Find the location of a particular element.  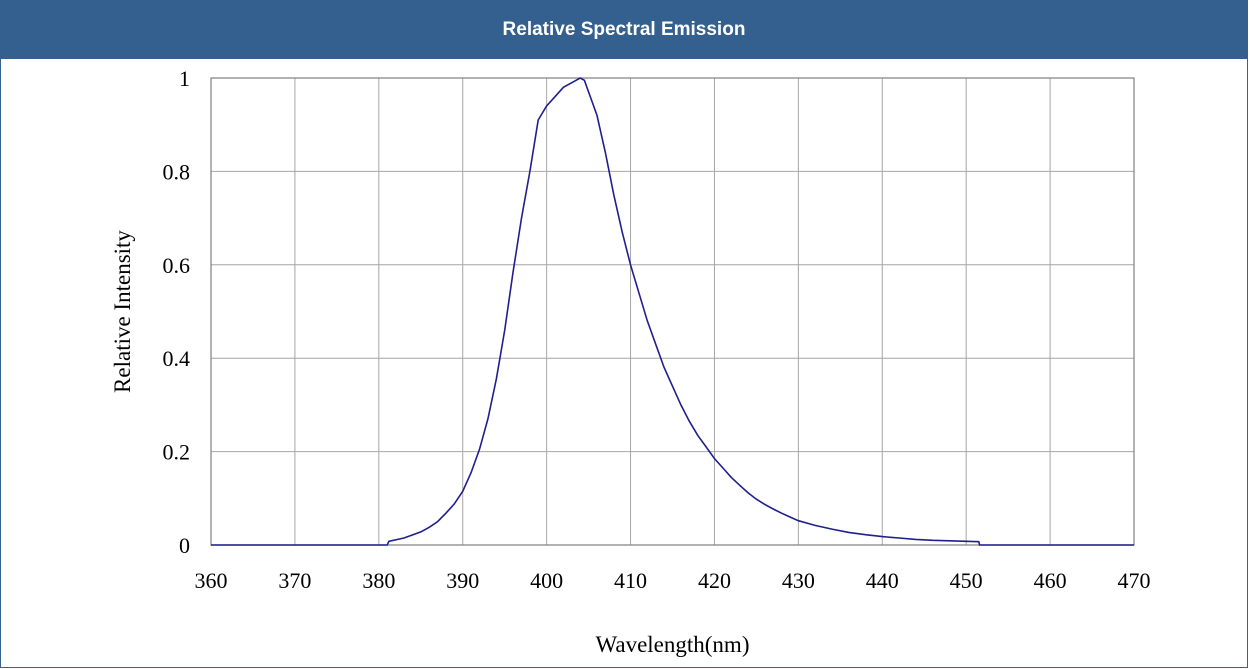

x-tick-label: 390 is located at coordinates (462, 580).